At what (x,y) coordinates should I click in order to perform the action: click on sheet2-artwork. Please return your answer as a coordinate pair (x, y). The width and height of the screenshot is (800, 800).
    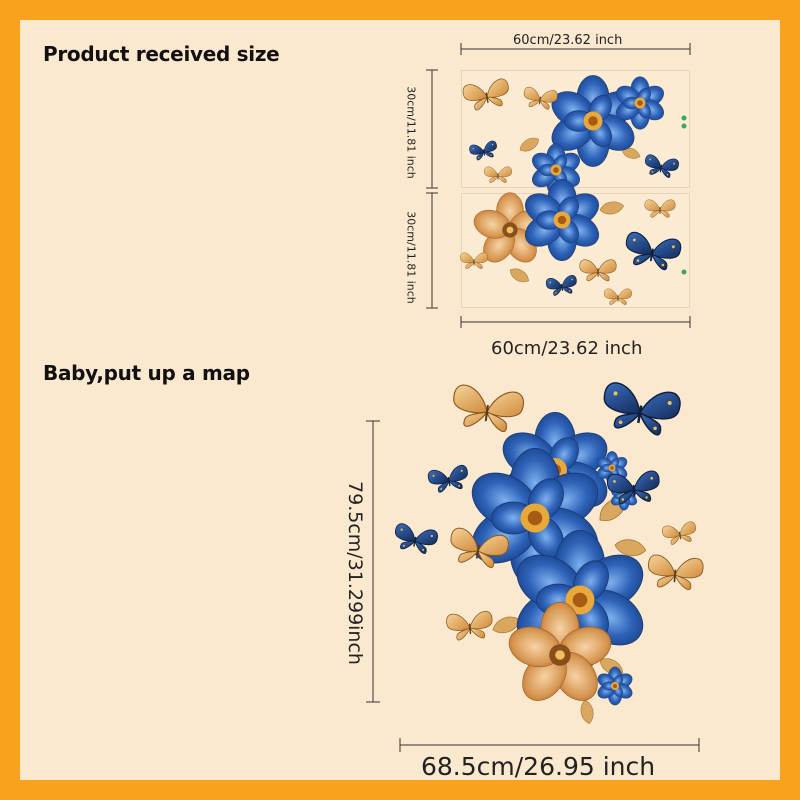
    Looking at the image, I should click on (573, 242).